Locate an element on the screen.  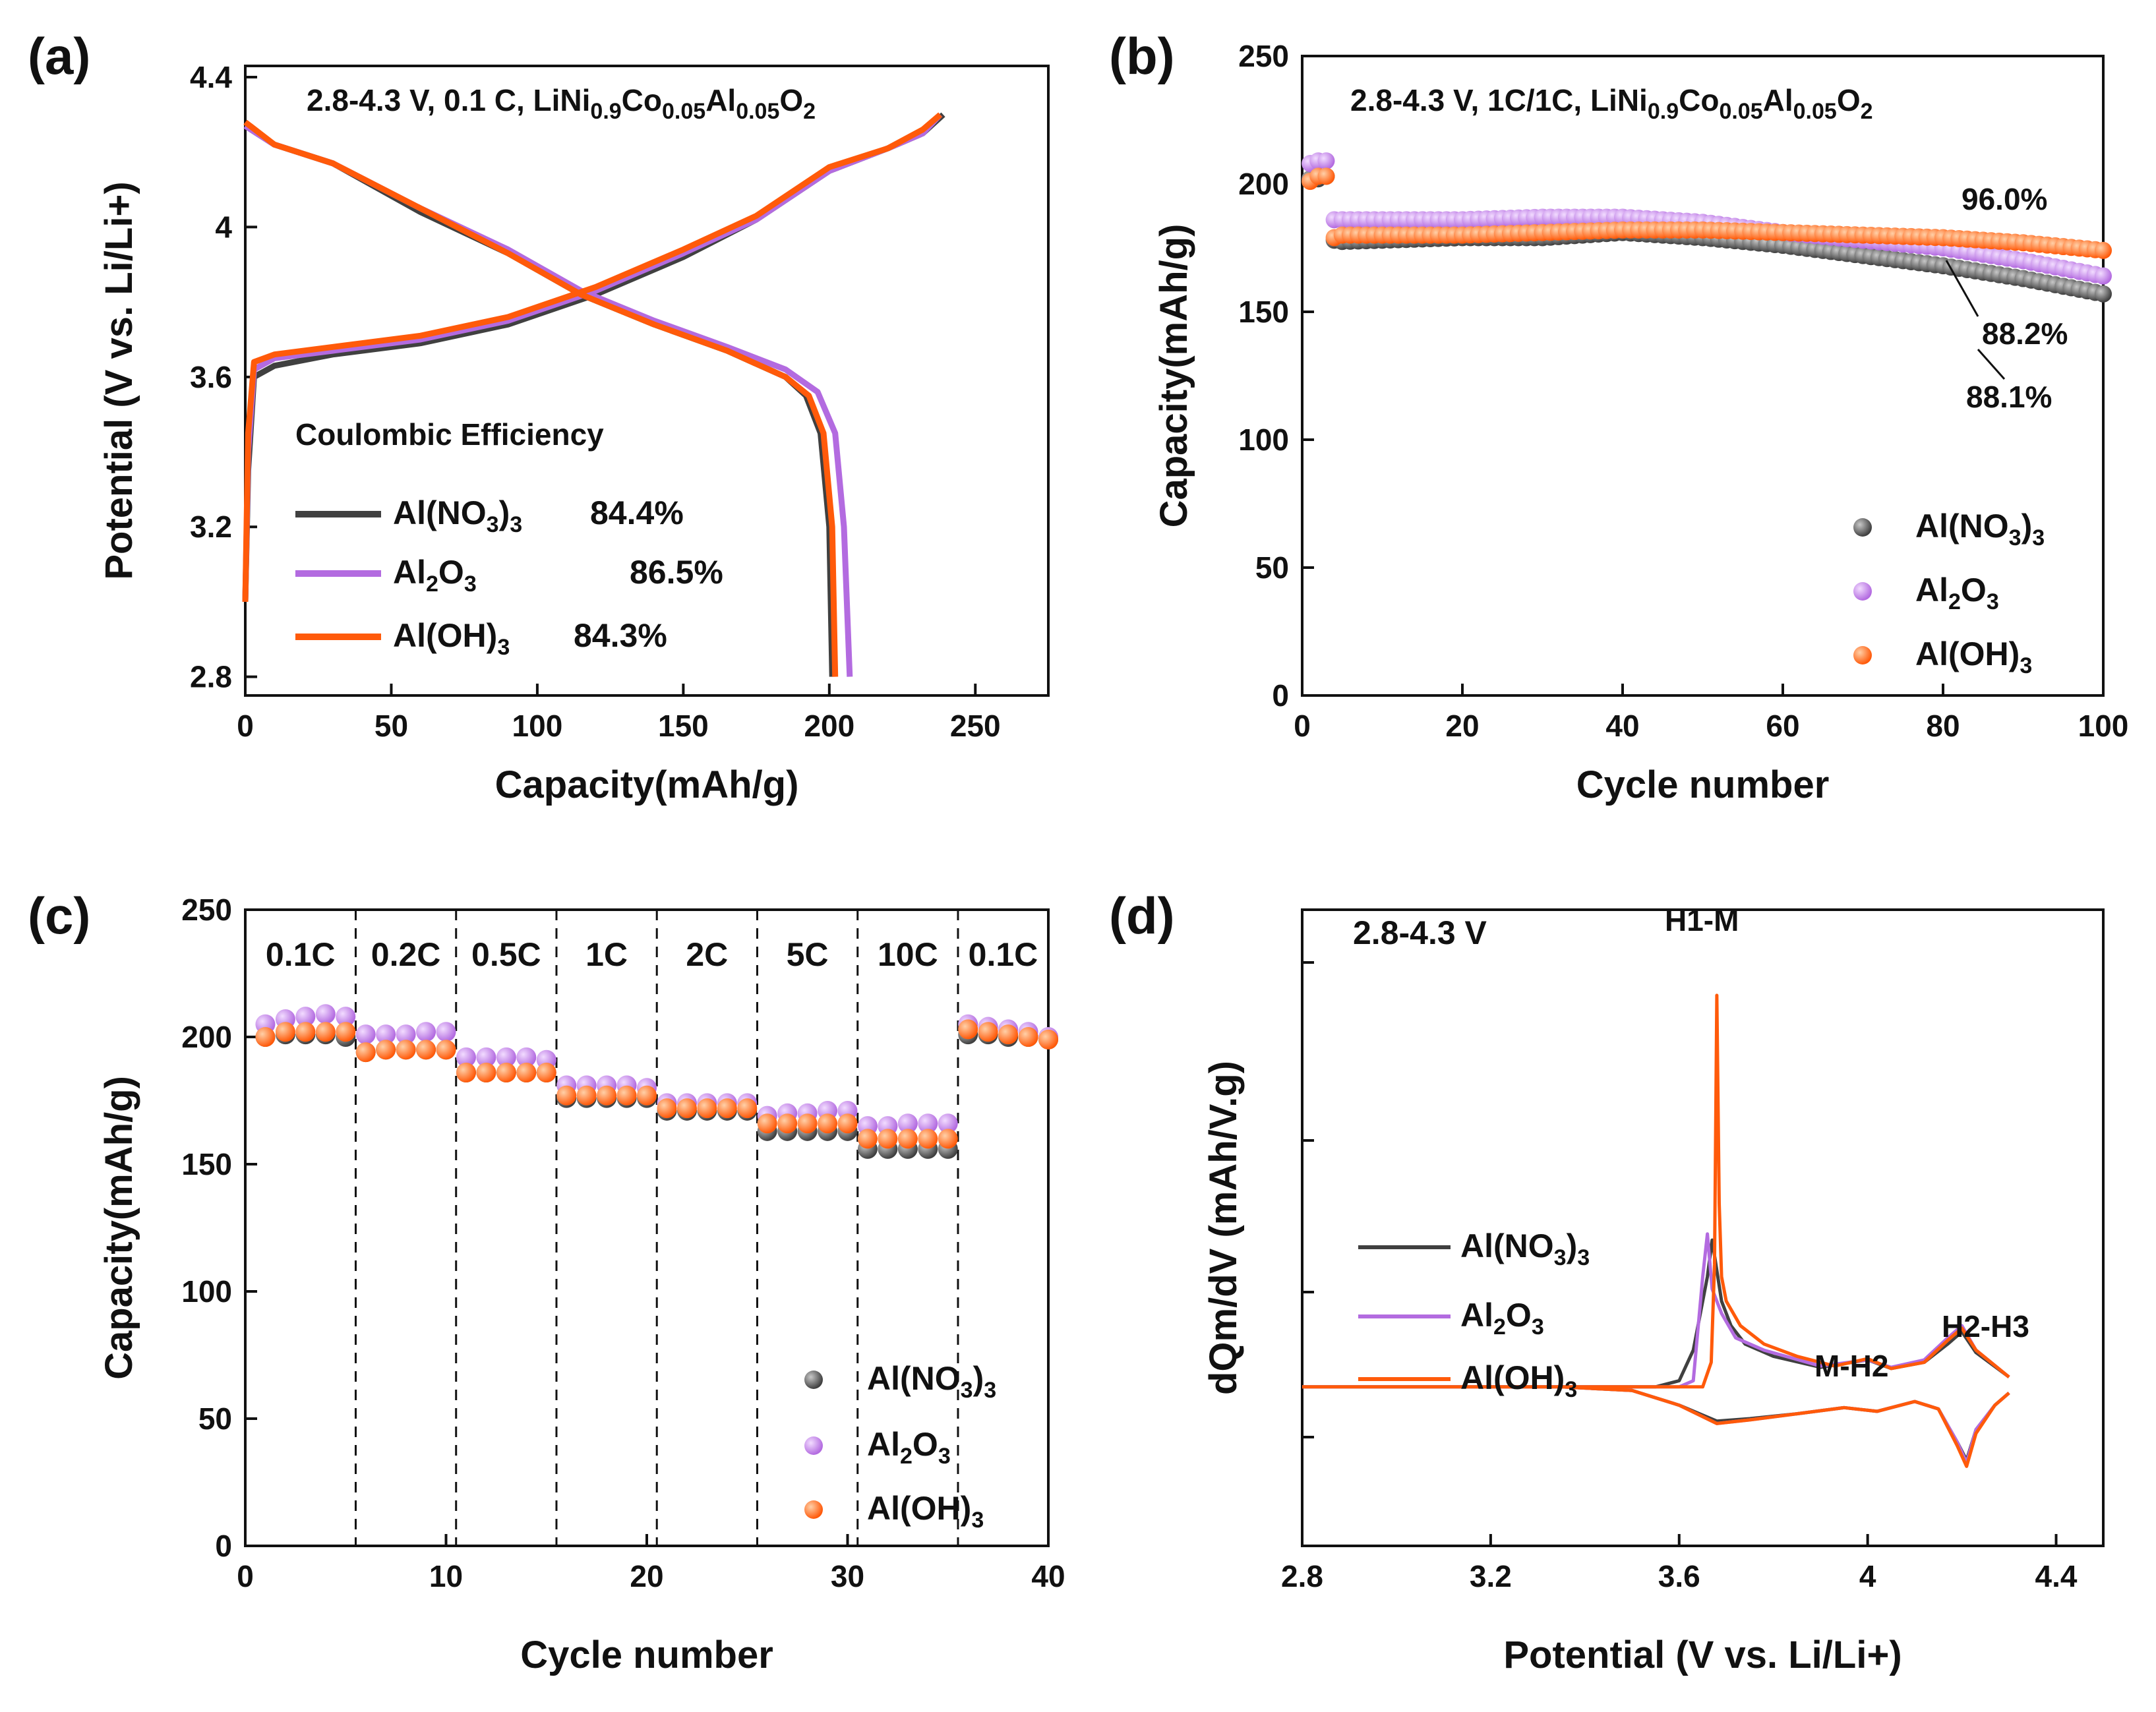
discharge-curve-alno3 is located at coordinates (539, 400).